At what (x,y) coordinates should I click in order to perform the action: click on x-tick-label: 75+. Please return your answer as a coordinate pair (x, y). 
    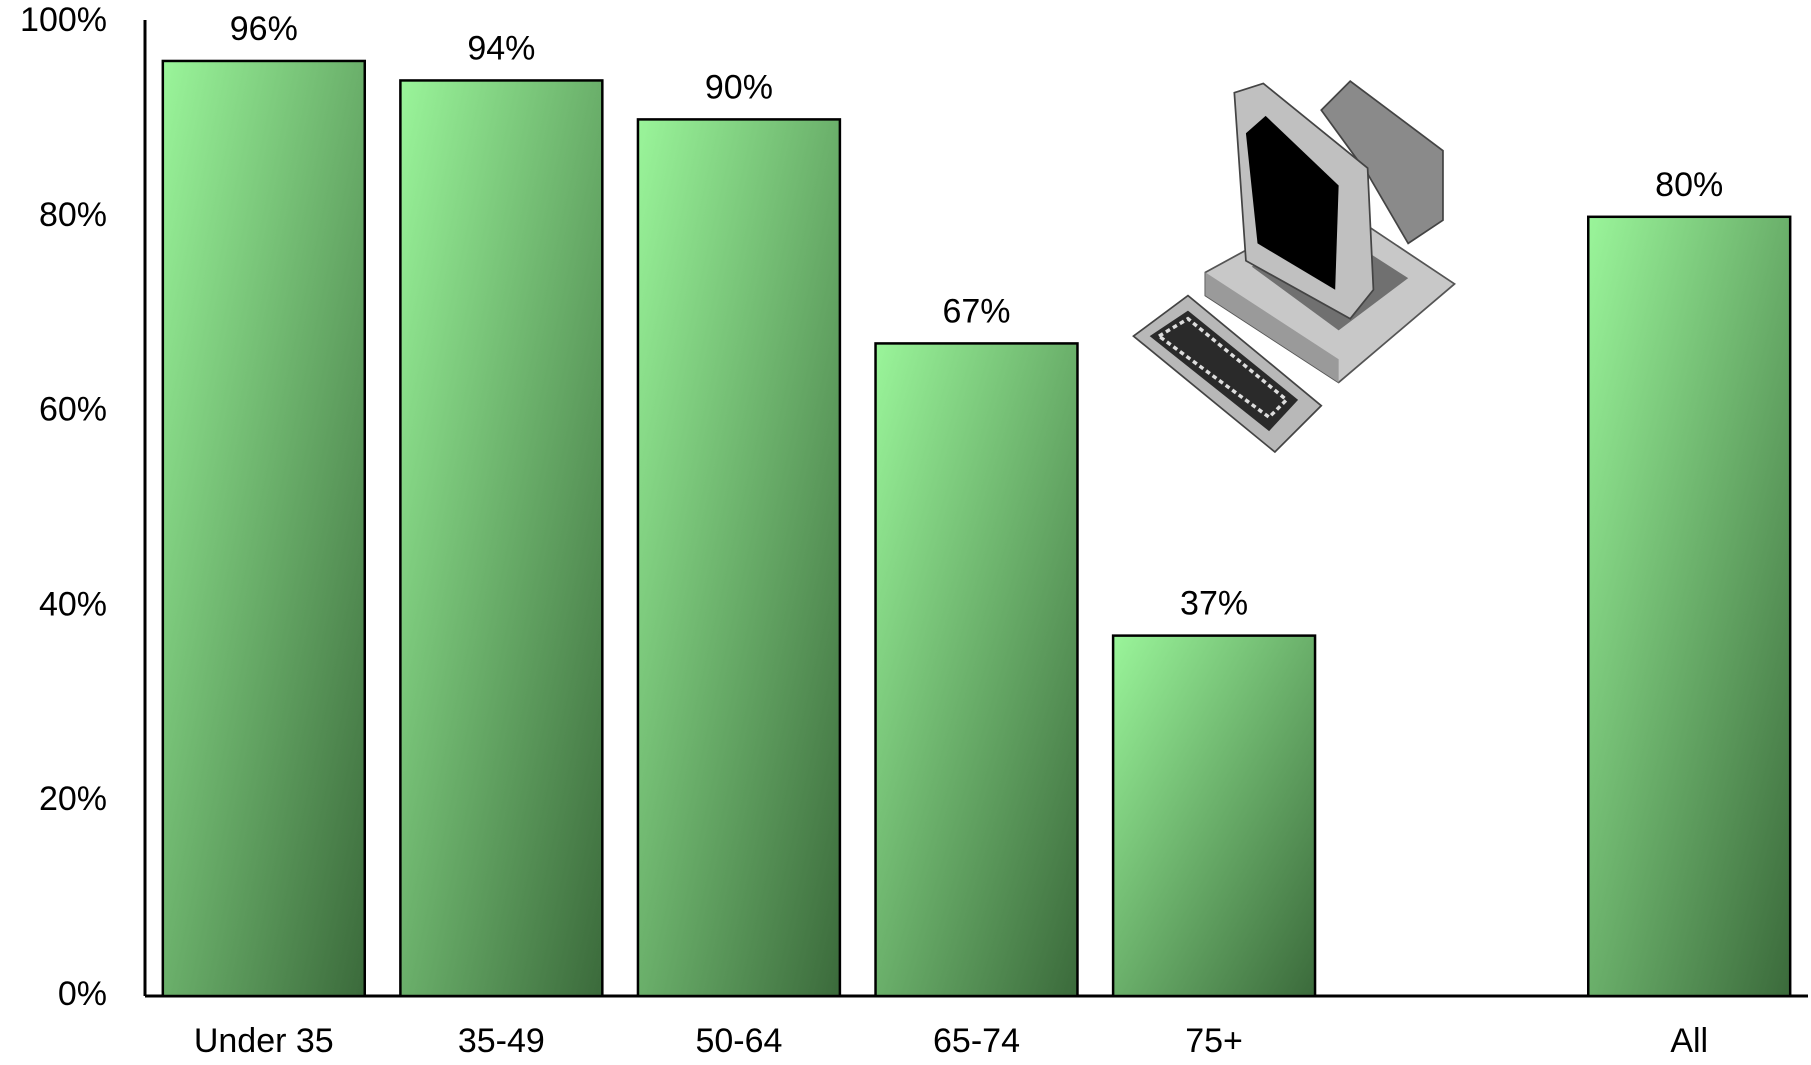
    Looking at the image, I should click on (1214, 1041).